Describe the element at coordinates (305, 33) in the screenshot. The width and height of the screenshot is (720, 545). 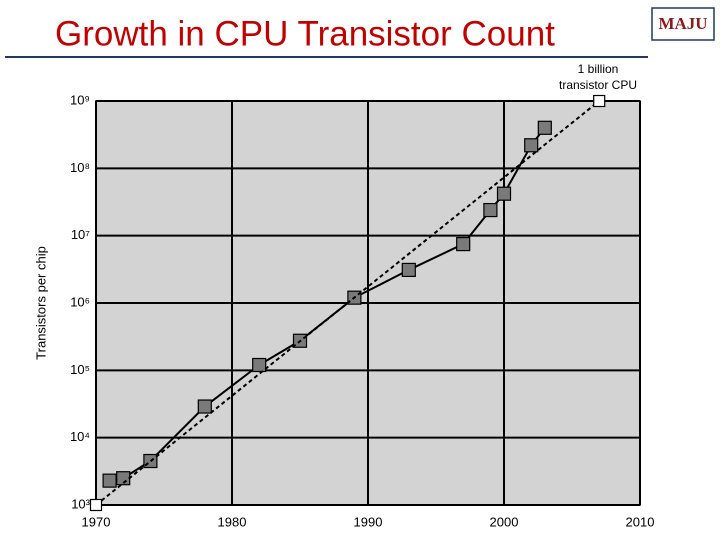
I see `slide-title: Growth in CPU Transistor Count` at that location.